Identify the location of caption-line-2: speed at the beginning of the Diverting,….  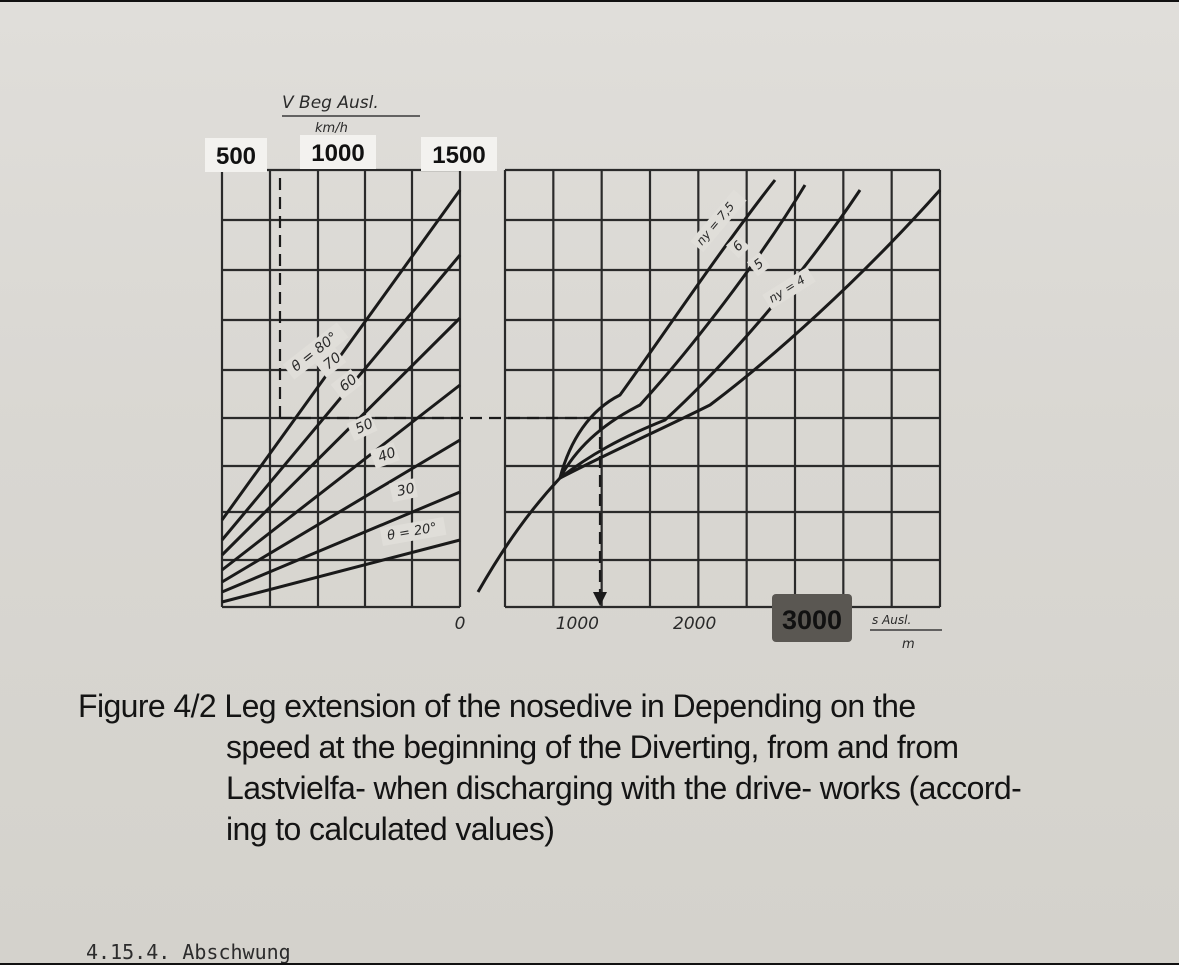
(592, 747).